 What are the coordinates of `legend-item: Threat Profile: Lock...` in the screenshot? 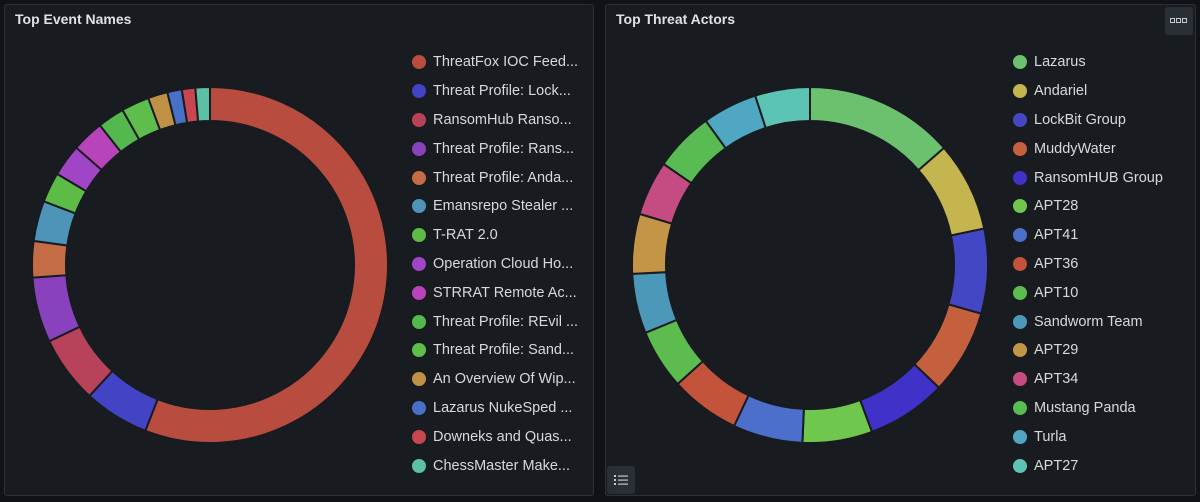 It's located at (501, 91).